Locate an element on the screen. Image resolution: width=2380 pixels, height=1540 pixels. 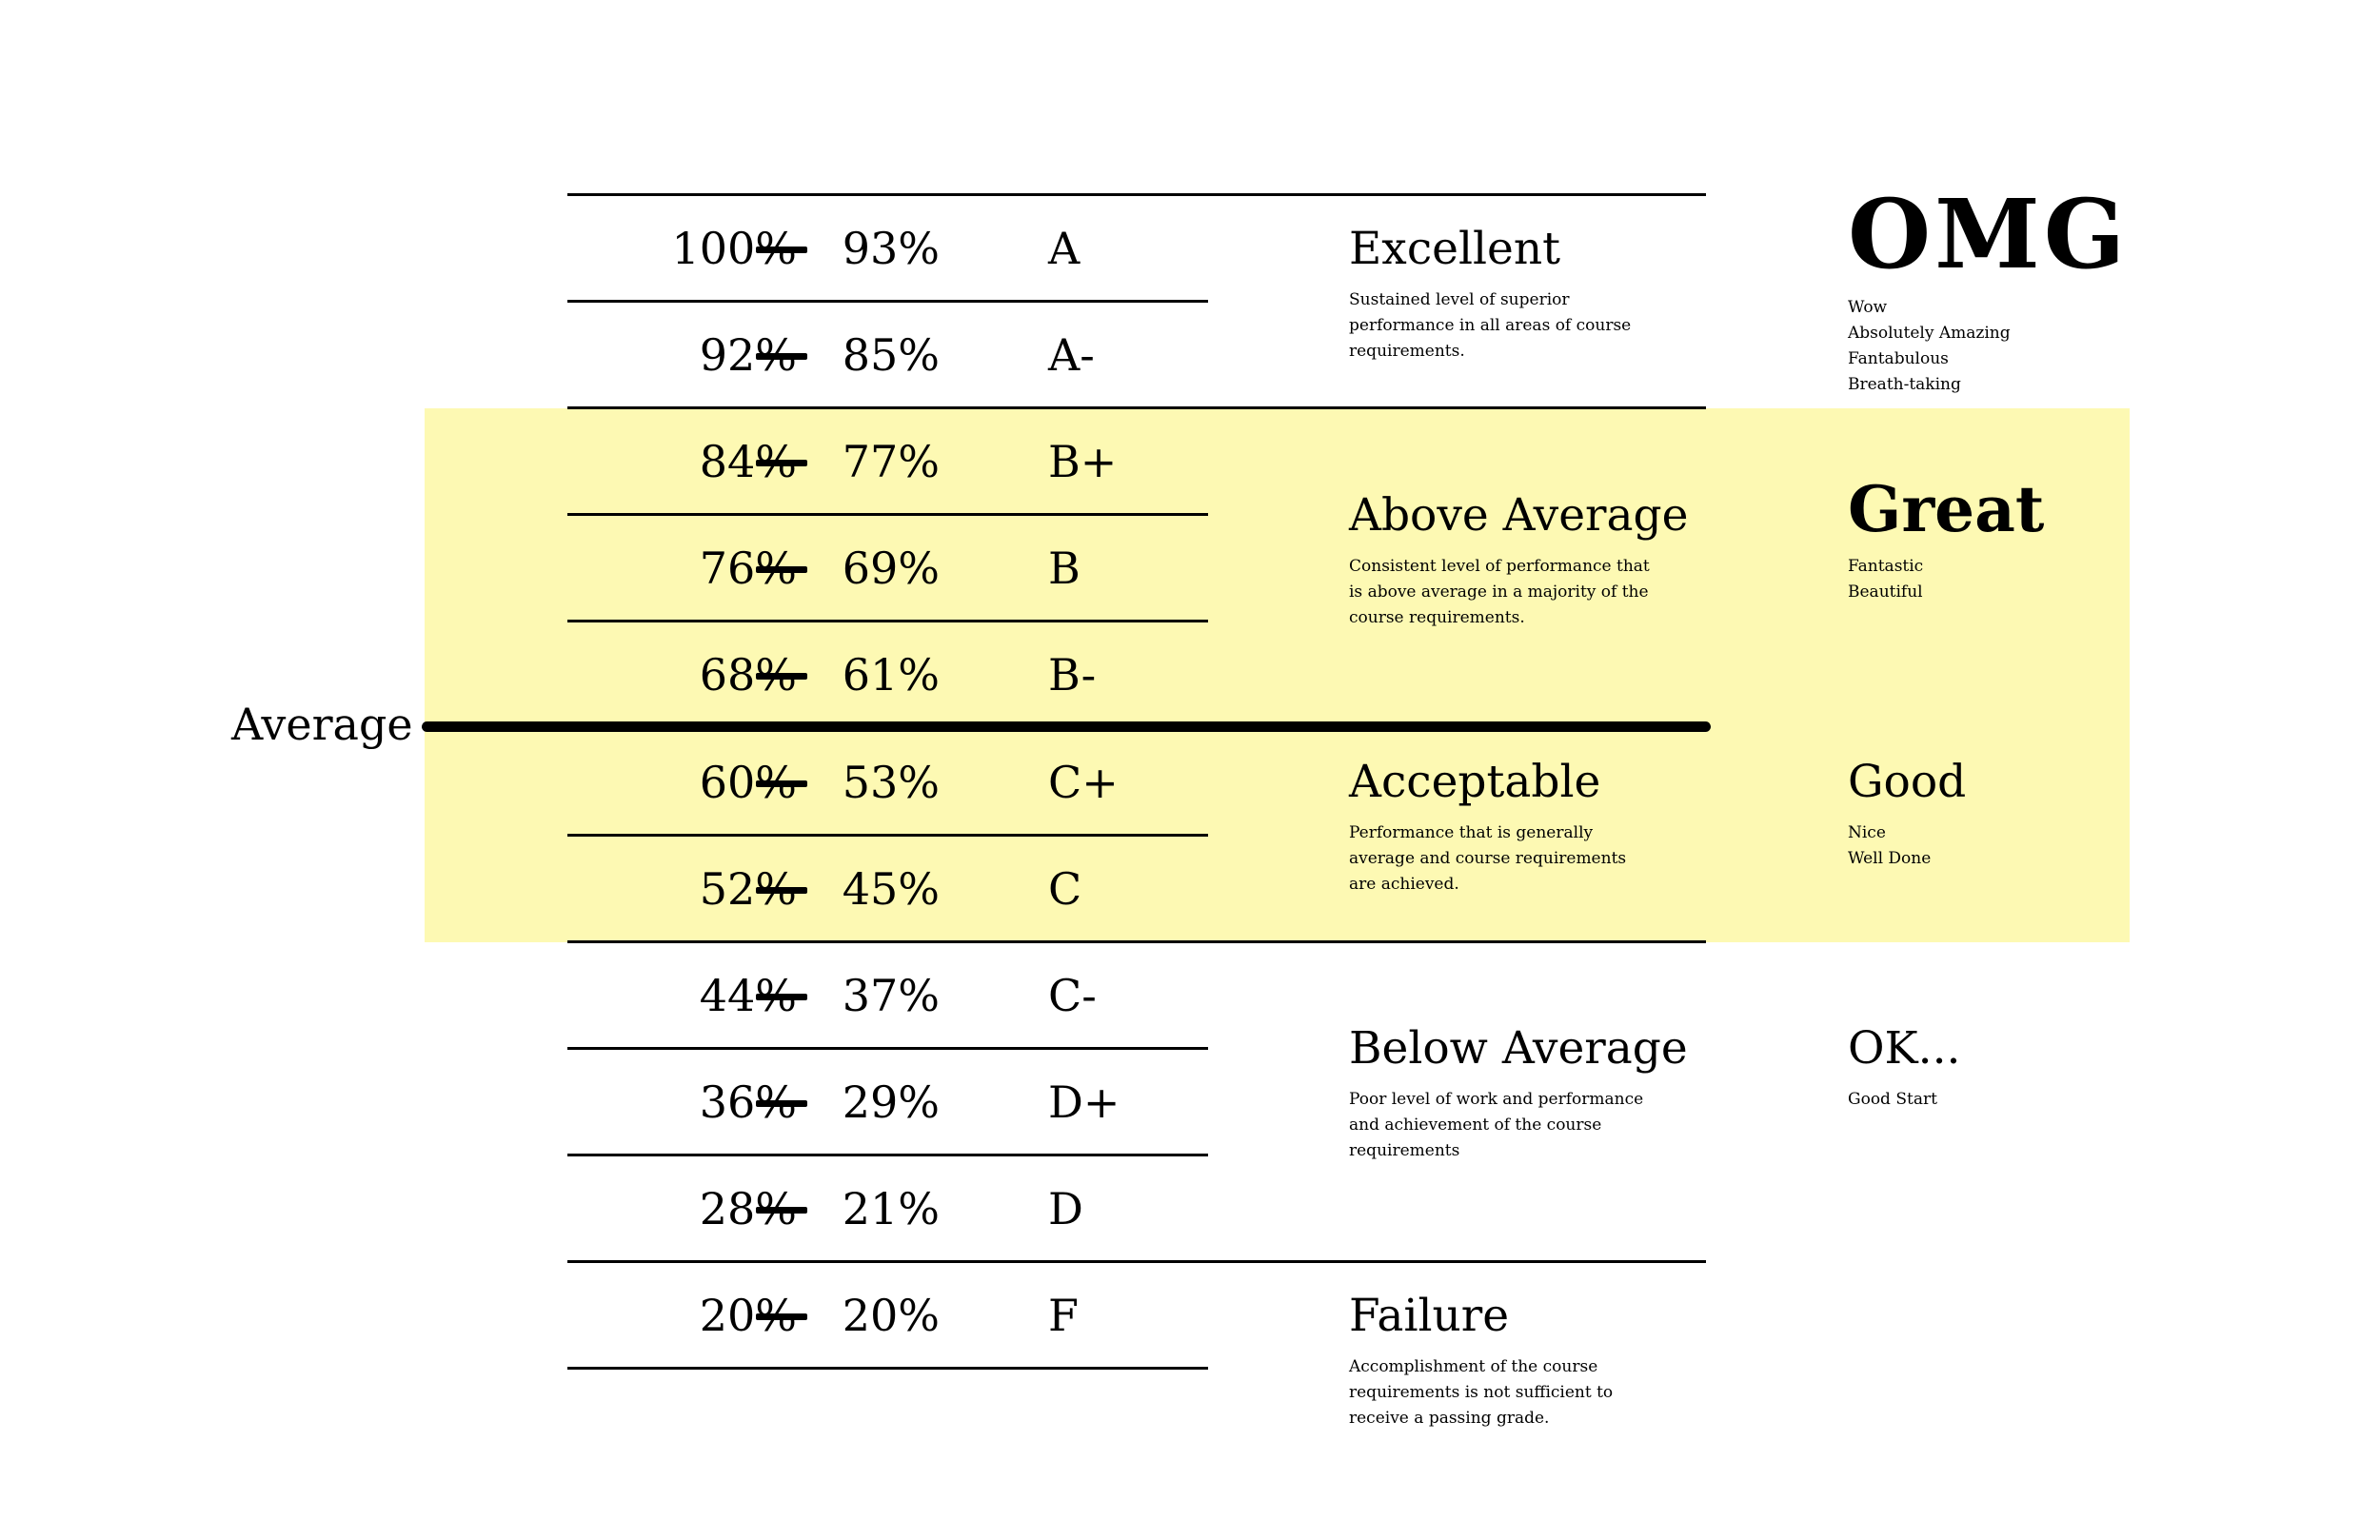
category-title: Excellent is located at coordinates (1454, 249).